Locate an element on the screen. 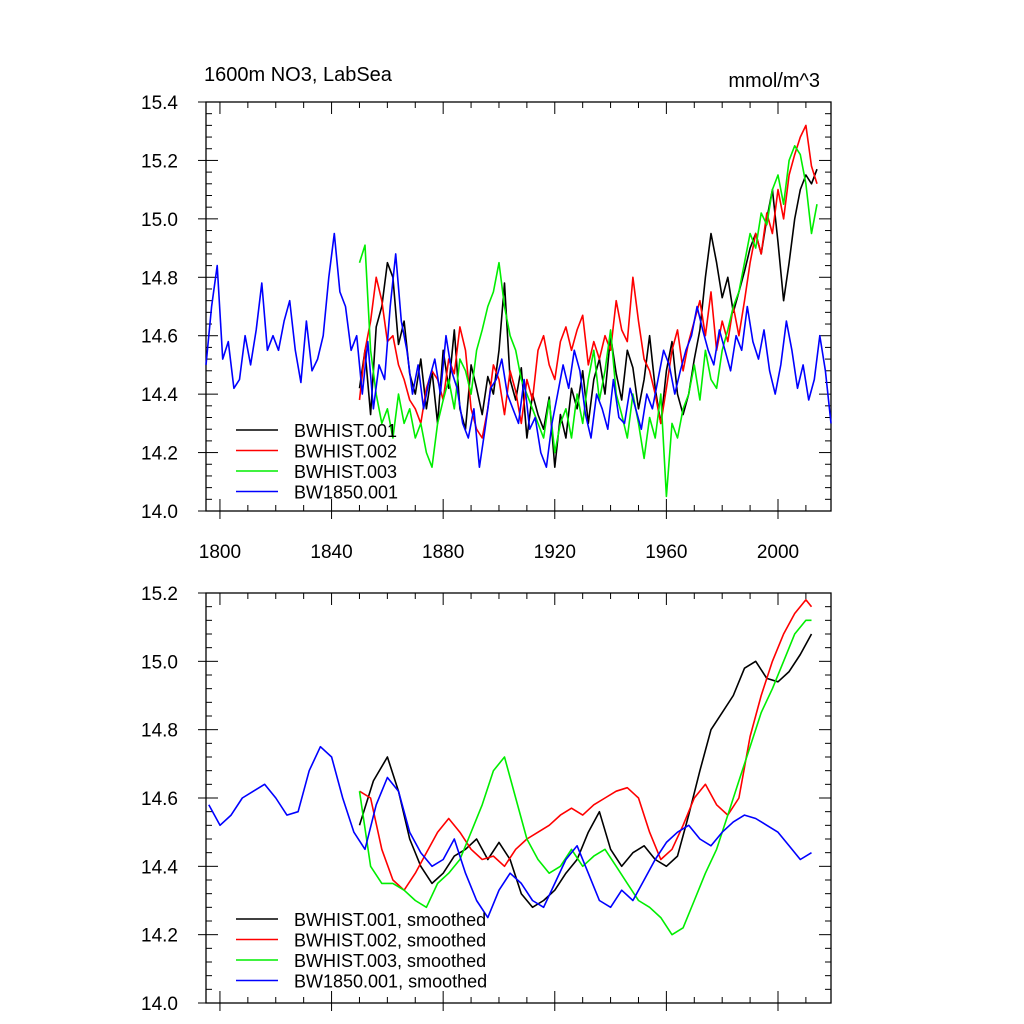 Image resolution: width=1024 pixels, height=1024 pixels. legend-label: BWHIST.002, smoothed is located at coordinates (390, 941).